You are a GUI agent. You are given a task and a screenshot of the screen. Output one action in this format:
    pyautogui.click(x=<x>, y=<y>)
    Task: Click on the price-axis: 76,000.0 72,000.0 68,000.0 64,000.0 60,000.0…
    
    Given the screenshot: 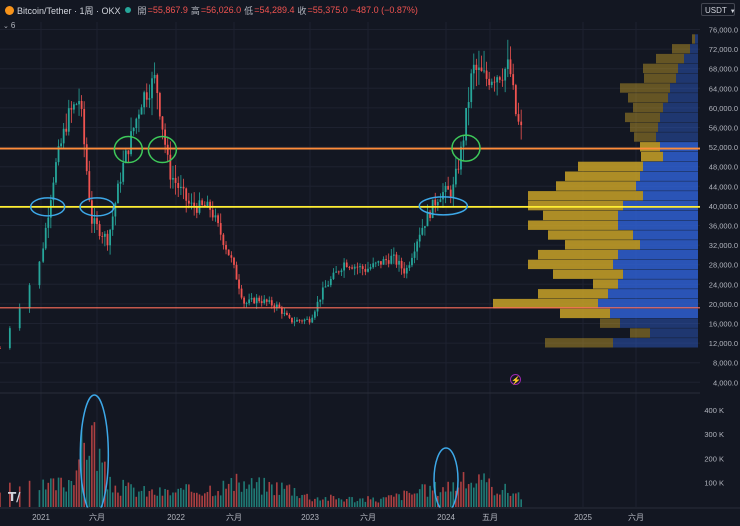 What is the action you would take?
    pyautogui.click(x=720, y=264)
    